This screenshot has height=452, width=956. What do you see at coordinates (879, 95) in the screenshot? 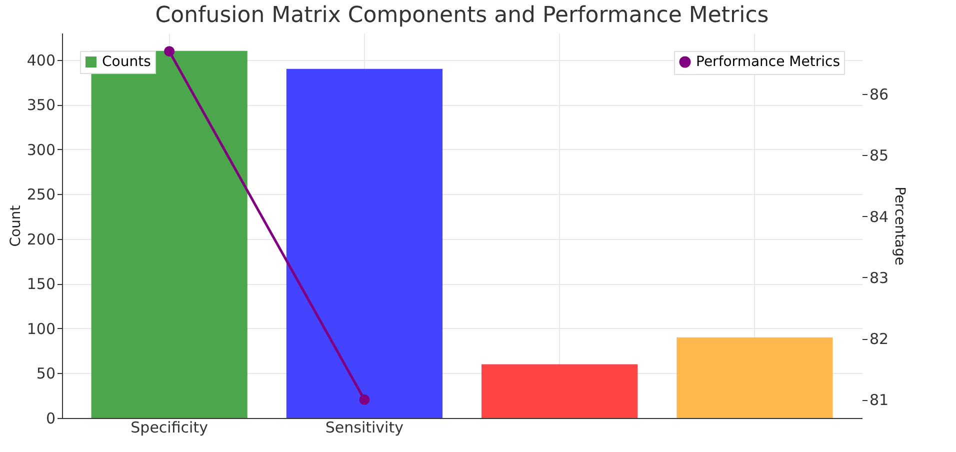
I see `y2-tick-label: 86` at bounding box center [879, 95].